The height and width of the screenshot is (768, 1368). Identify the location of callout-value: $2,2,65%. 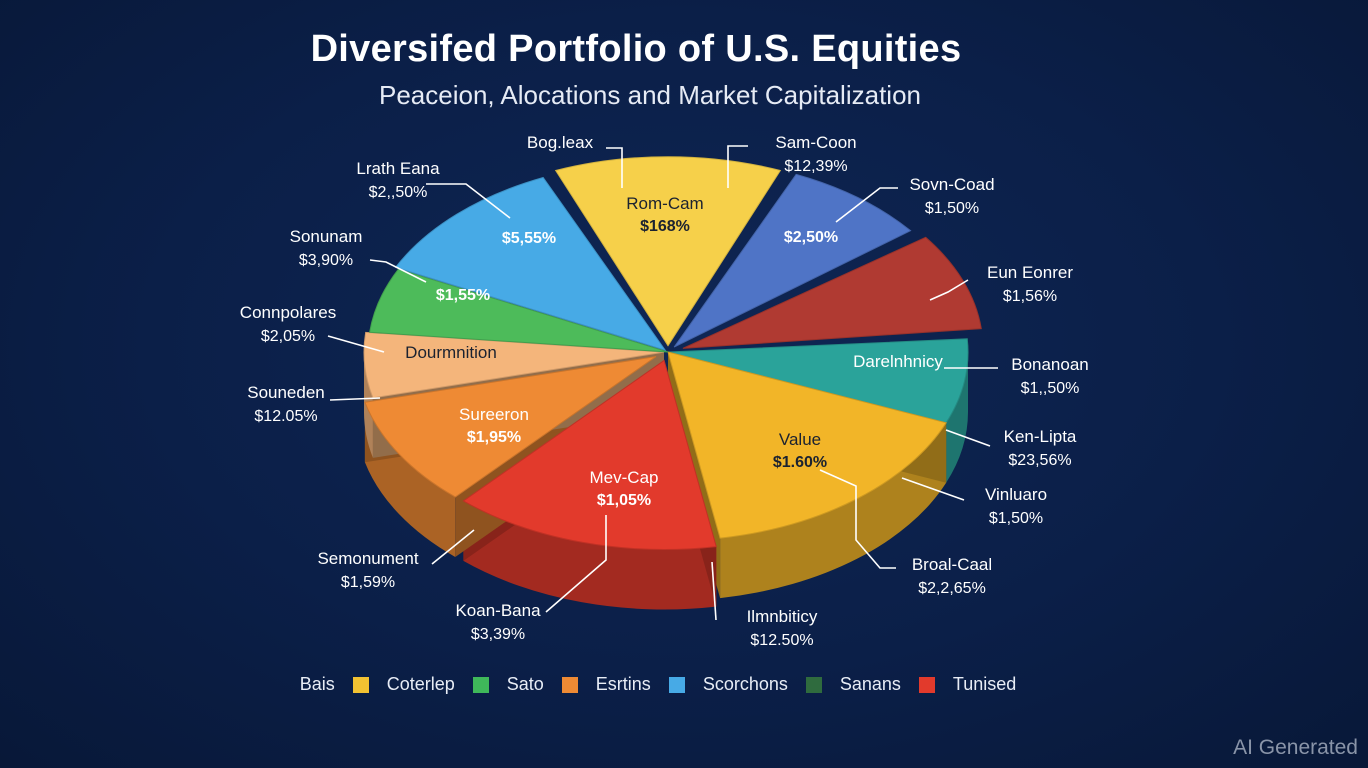
(952, 588).